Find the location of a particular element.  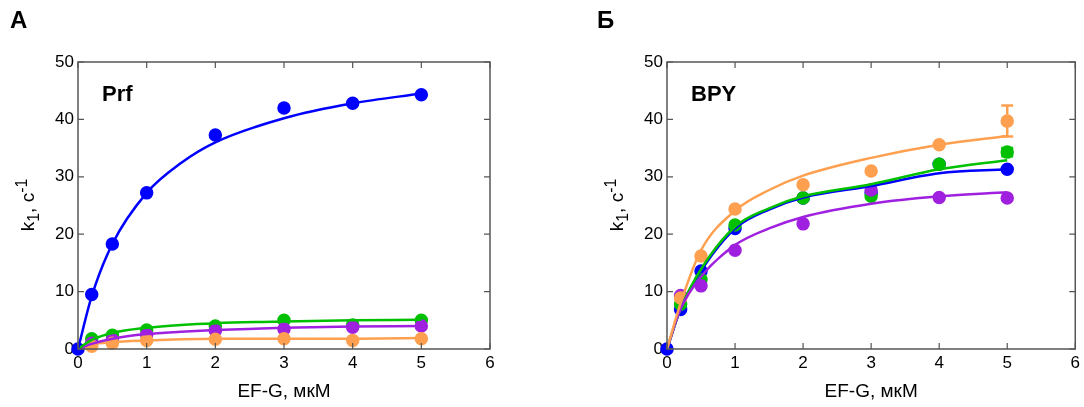

text: Б is located at coordinates (606, 20).